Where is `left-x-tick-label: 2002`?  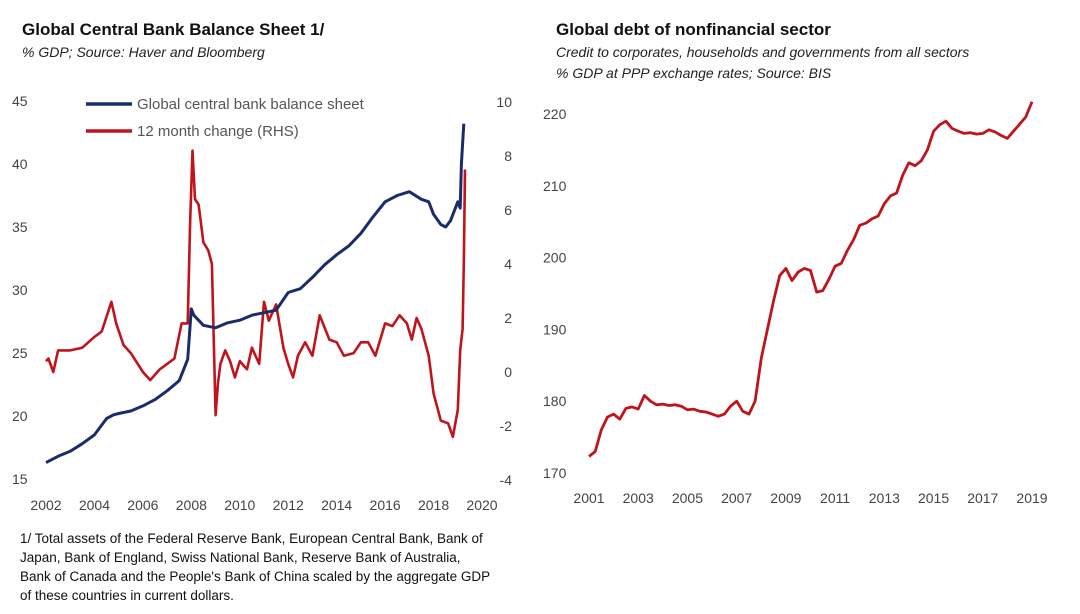
left-x-tick-label: 2002 is located at coordinates (45, 505).